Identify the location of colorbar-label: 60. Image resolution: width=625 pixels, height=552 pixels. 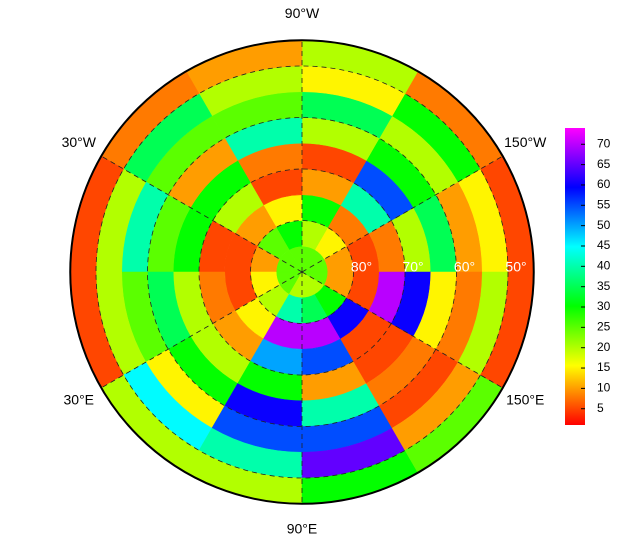
(604, 184).